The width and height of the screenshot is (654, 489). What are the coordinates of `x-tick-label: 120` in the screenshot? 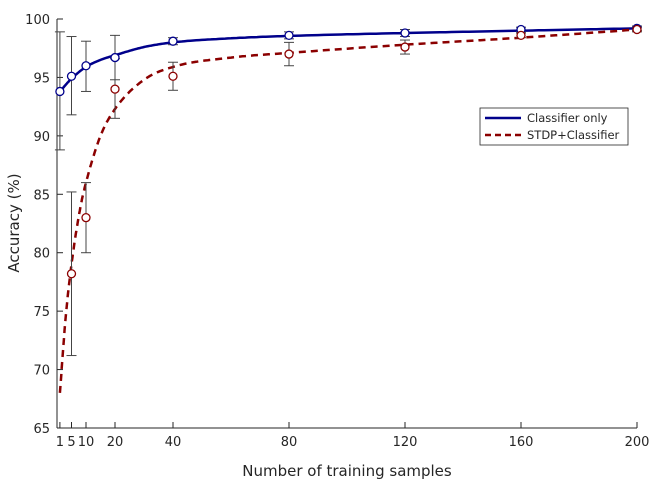 It's located at (405, 442).